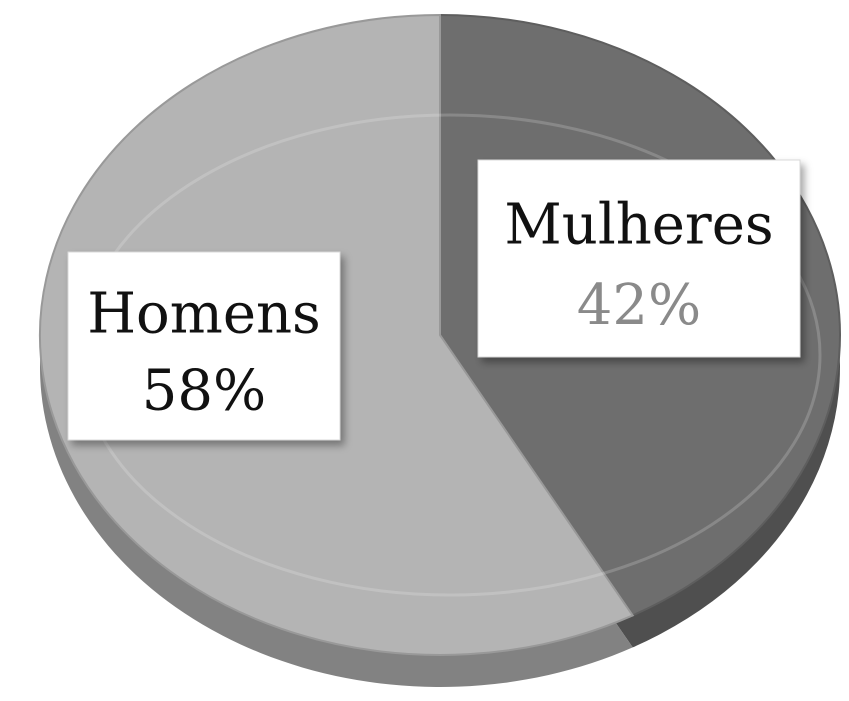 This screenshot has width=849, height=701. I want to click on slice-label: Mulheres, so click(638, 224).